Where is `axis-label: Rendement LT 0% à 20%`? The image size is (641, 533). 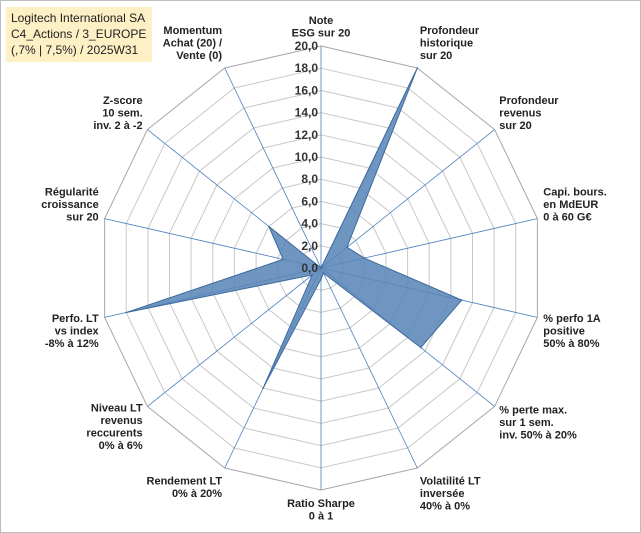
axis-label: Rendement LT 0% à 20% is located at coordinates (185, 487).